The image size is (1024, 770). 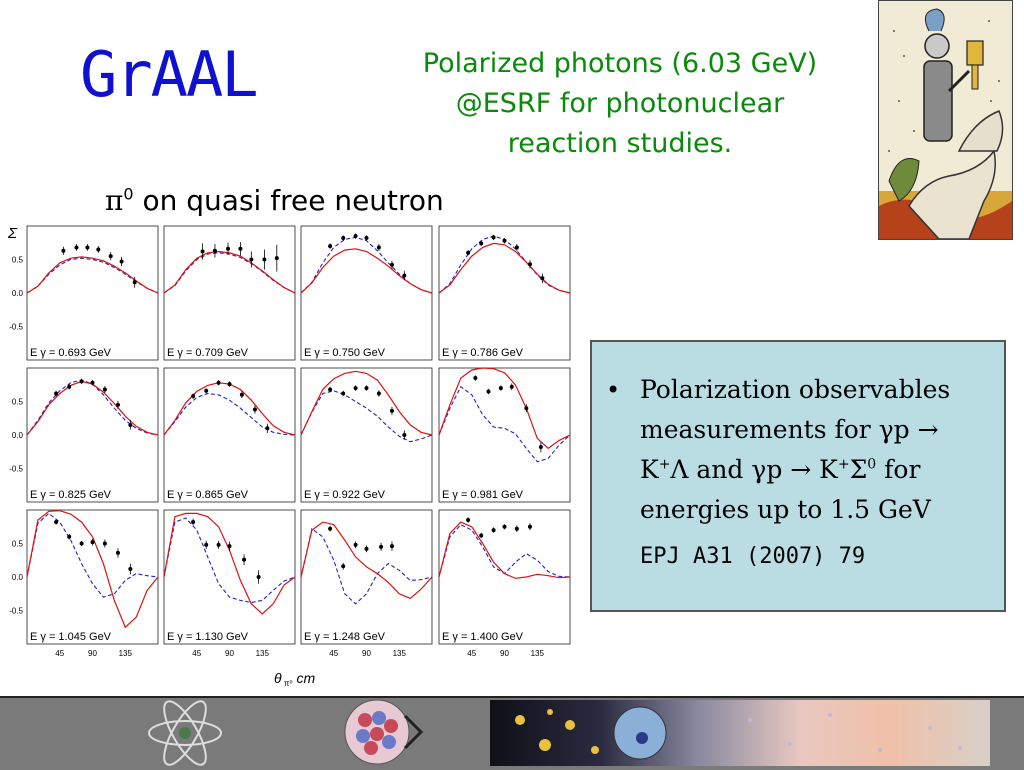 What do you see at coordinates (345, 353) in the screenshot?
I see `panel-energy-label: E γ = 0.750 GeV` at bounding box center [345, 353].